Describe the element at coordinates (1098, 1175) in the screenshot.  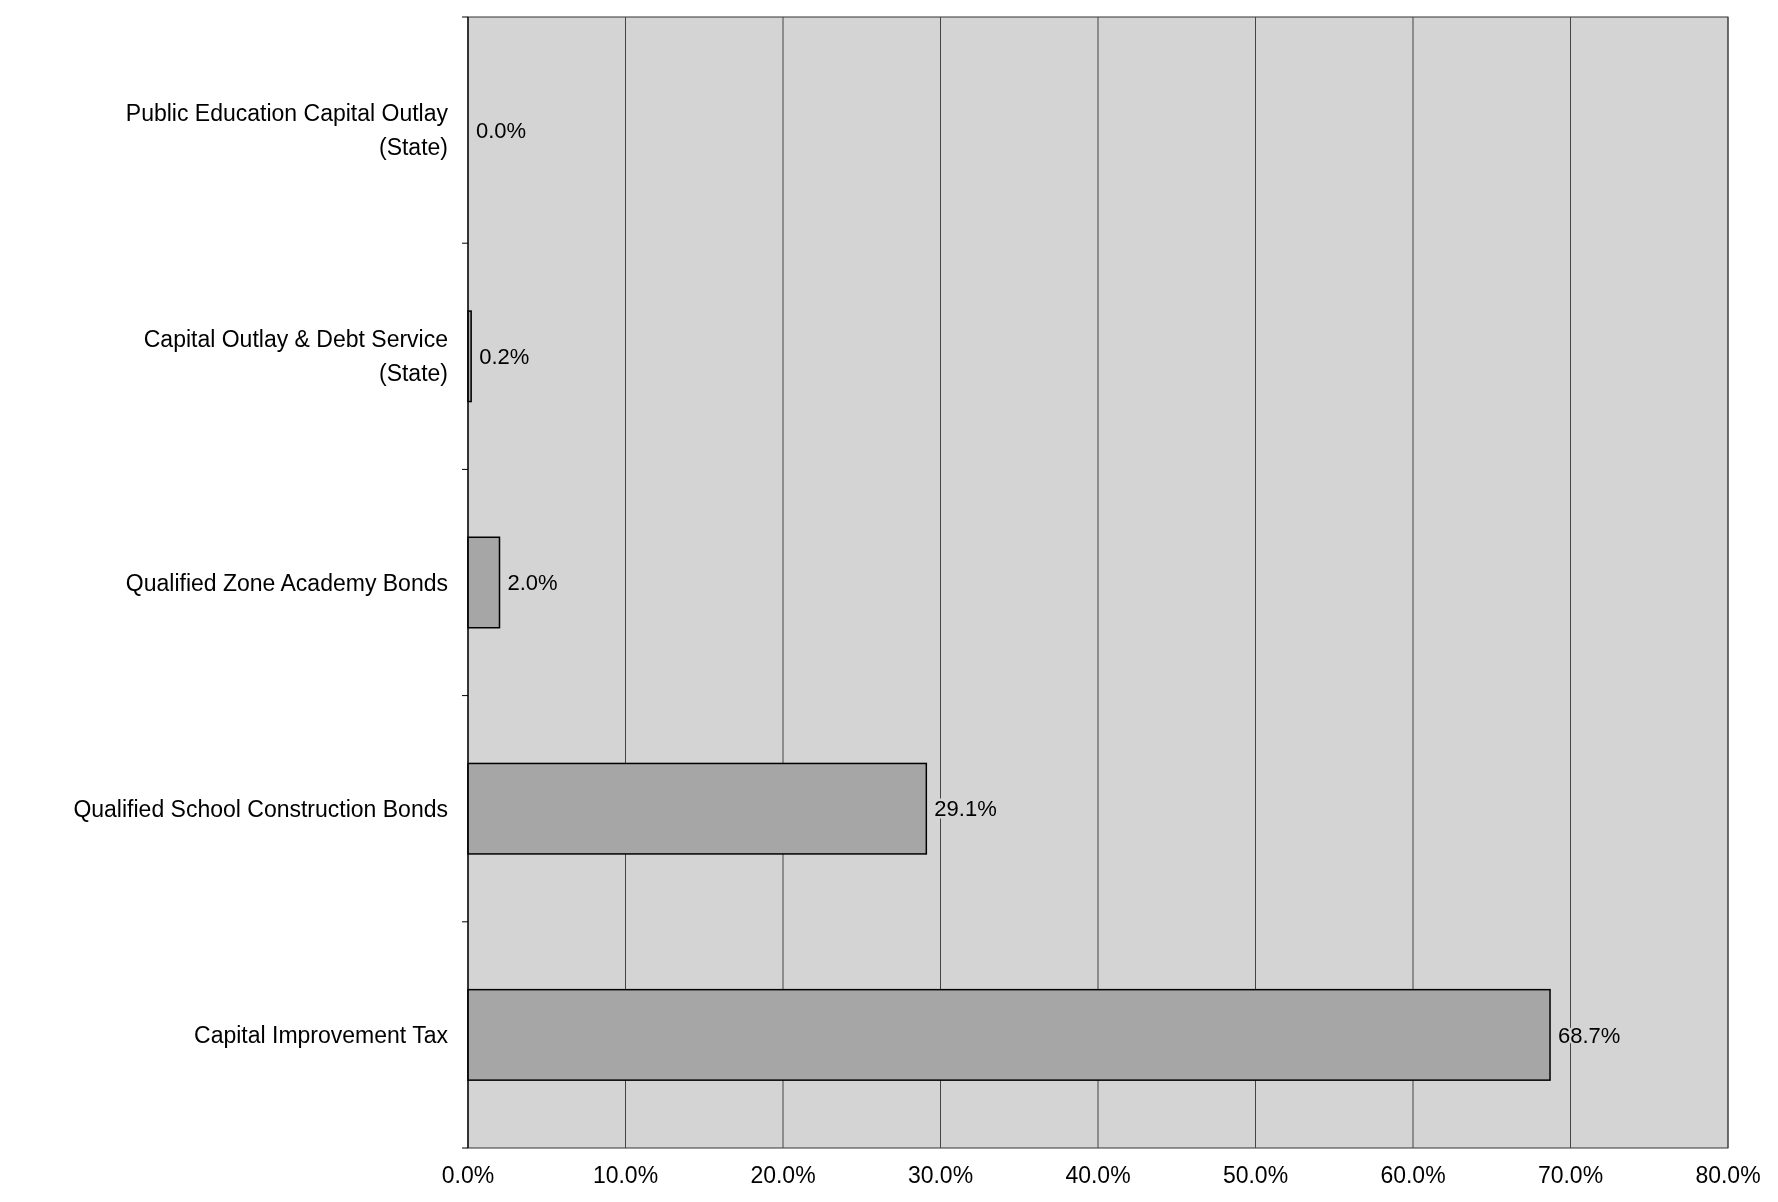
I see `x-tick-label: 40.0%` at that location.